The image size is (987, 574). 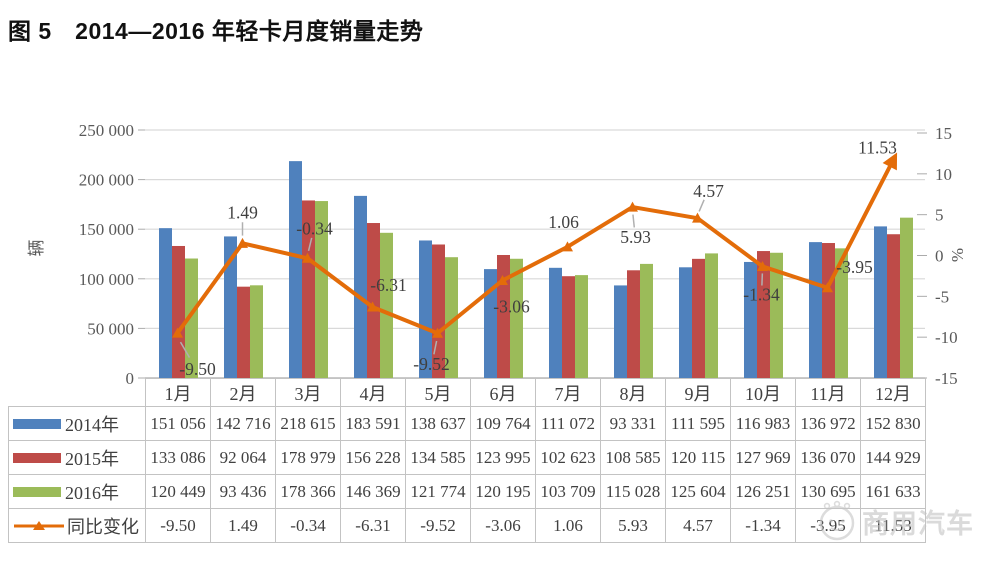 What do you see at coordinates (828, 525) in the screenshot?
I see `value-cell: -3.95` at bounding box center [828, 525].